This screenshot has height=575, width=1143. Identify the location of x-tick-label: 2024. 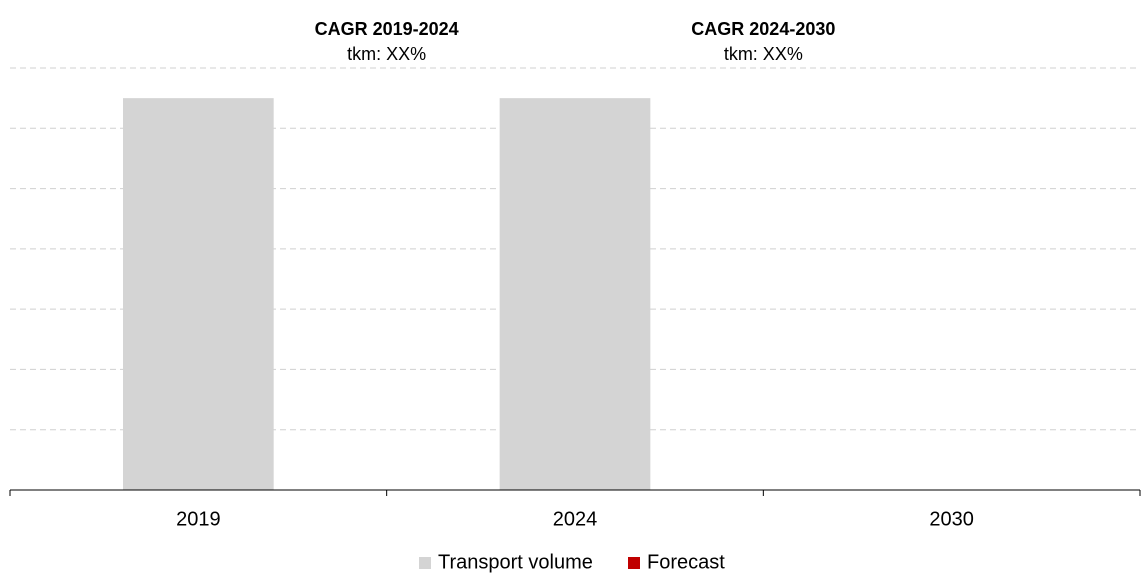
(575, 519).